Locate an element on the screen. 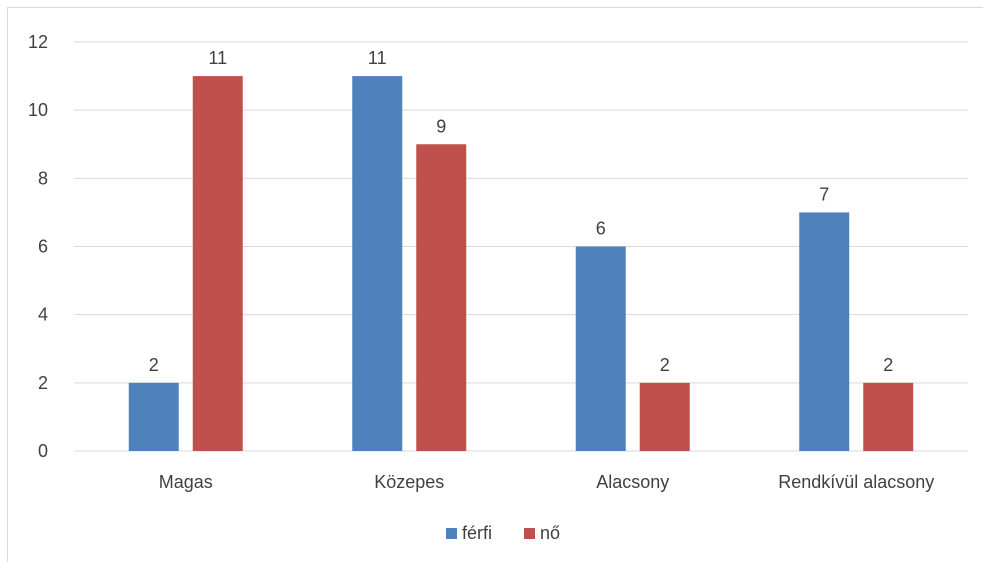  legend-label: nő is located at coordinates (550, 533).